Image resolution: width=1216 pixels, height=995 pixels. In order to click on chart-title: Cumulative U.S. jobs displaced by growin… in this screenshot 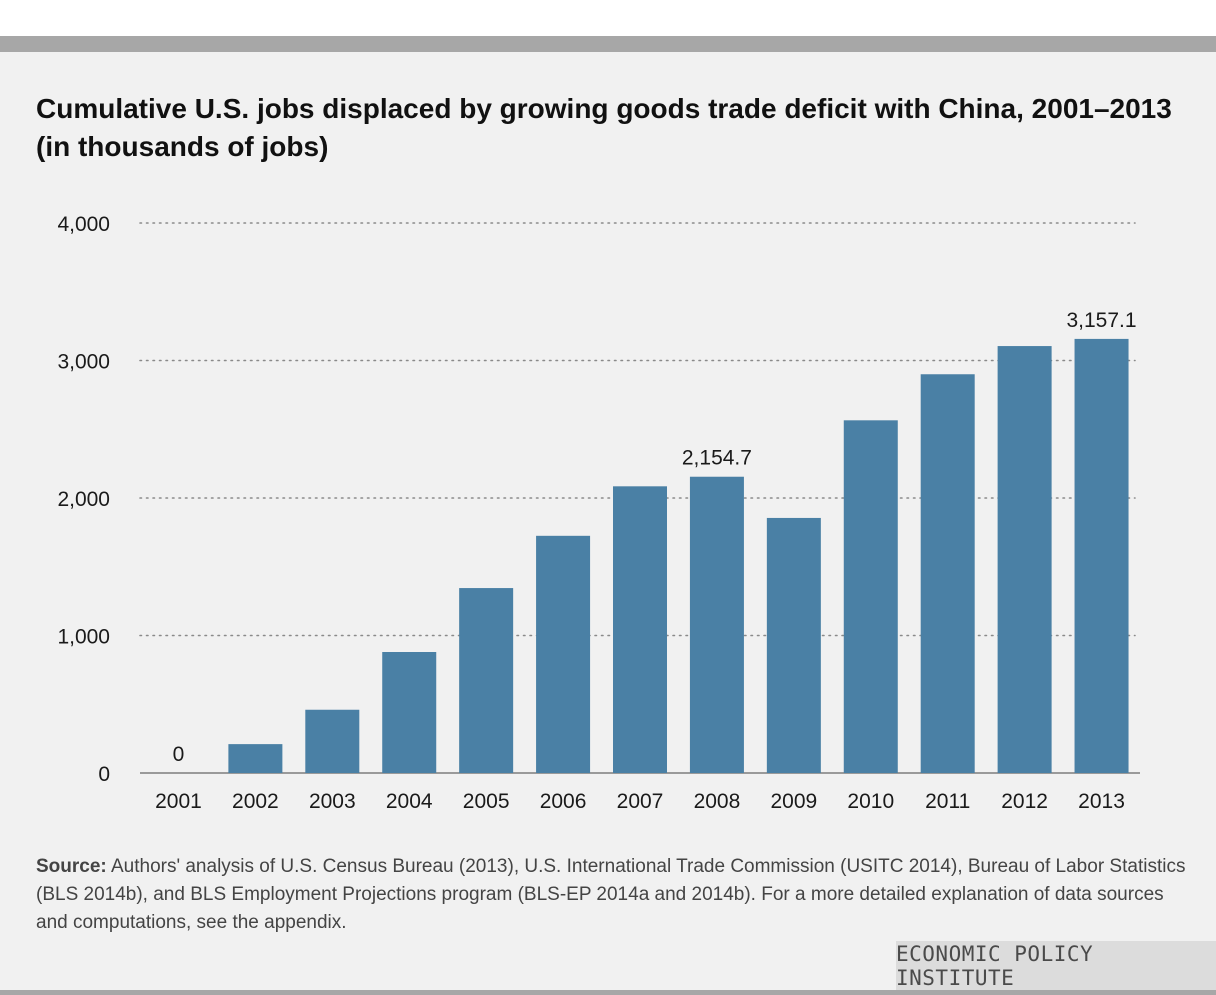, I will do `click(604, 127)`.